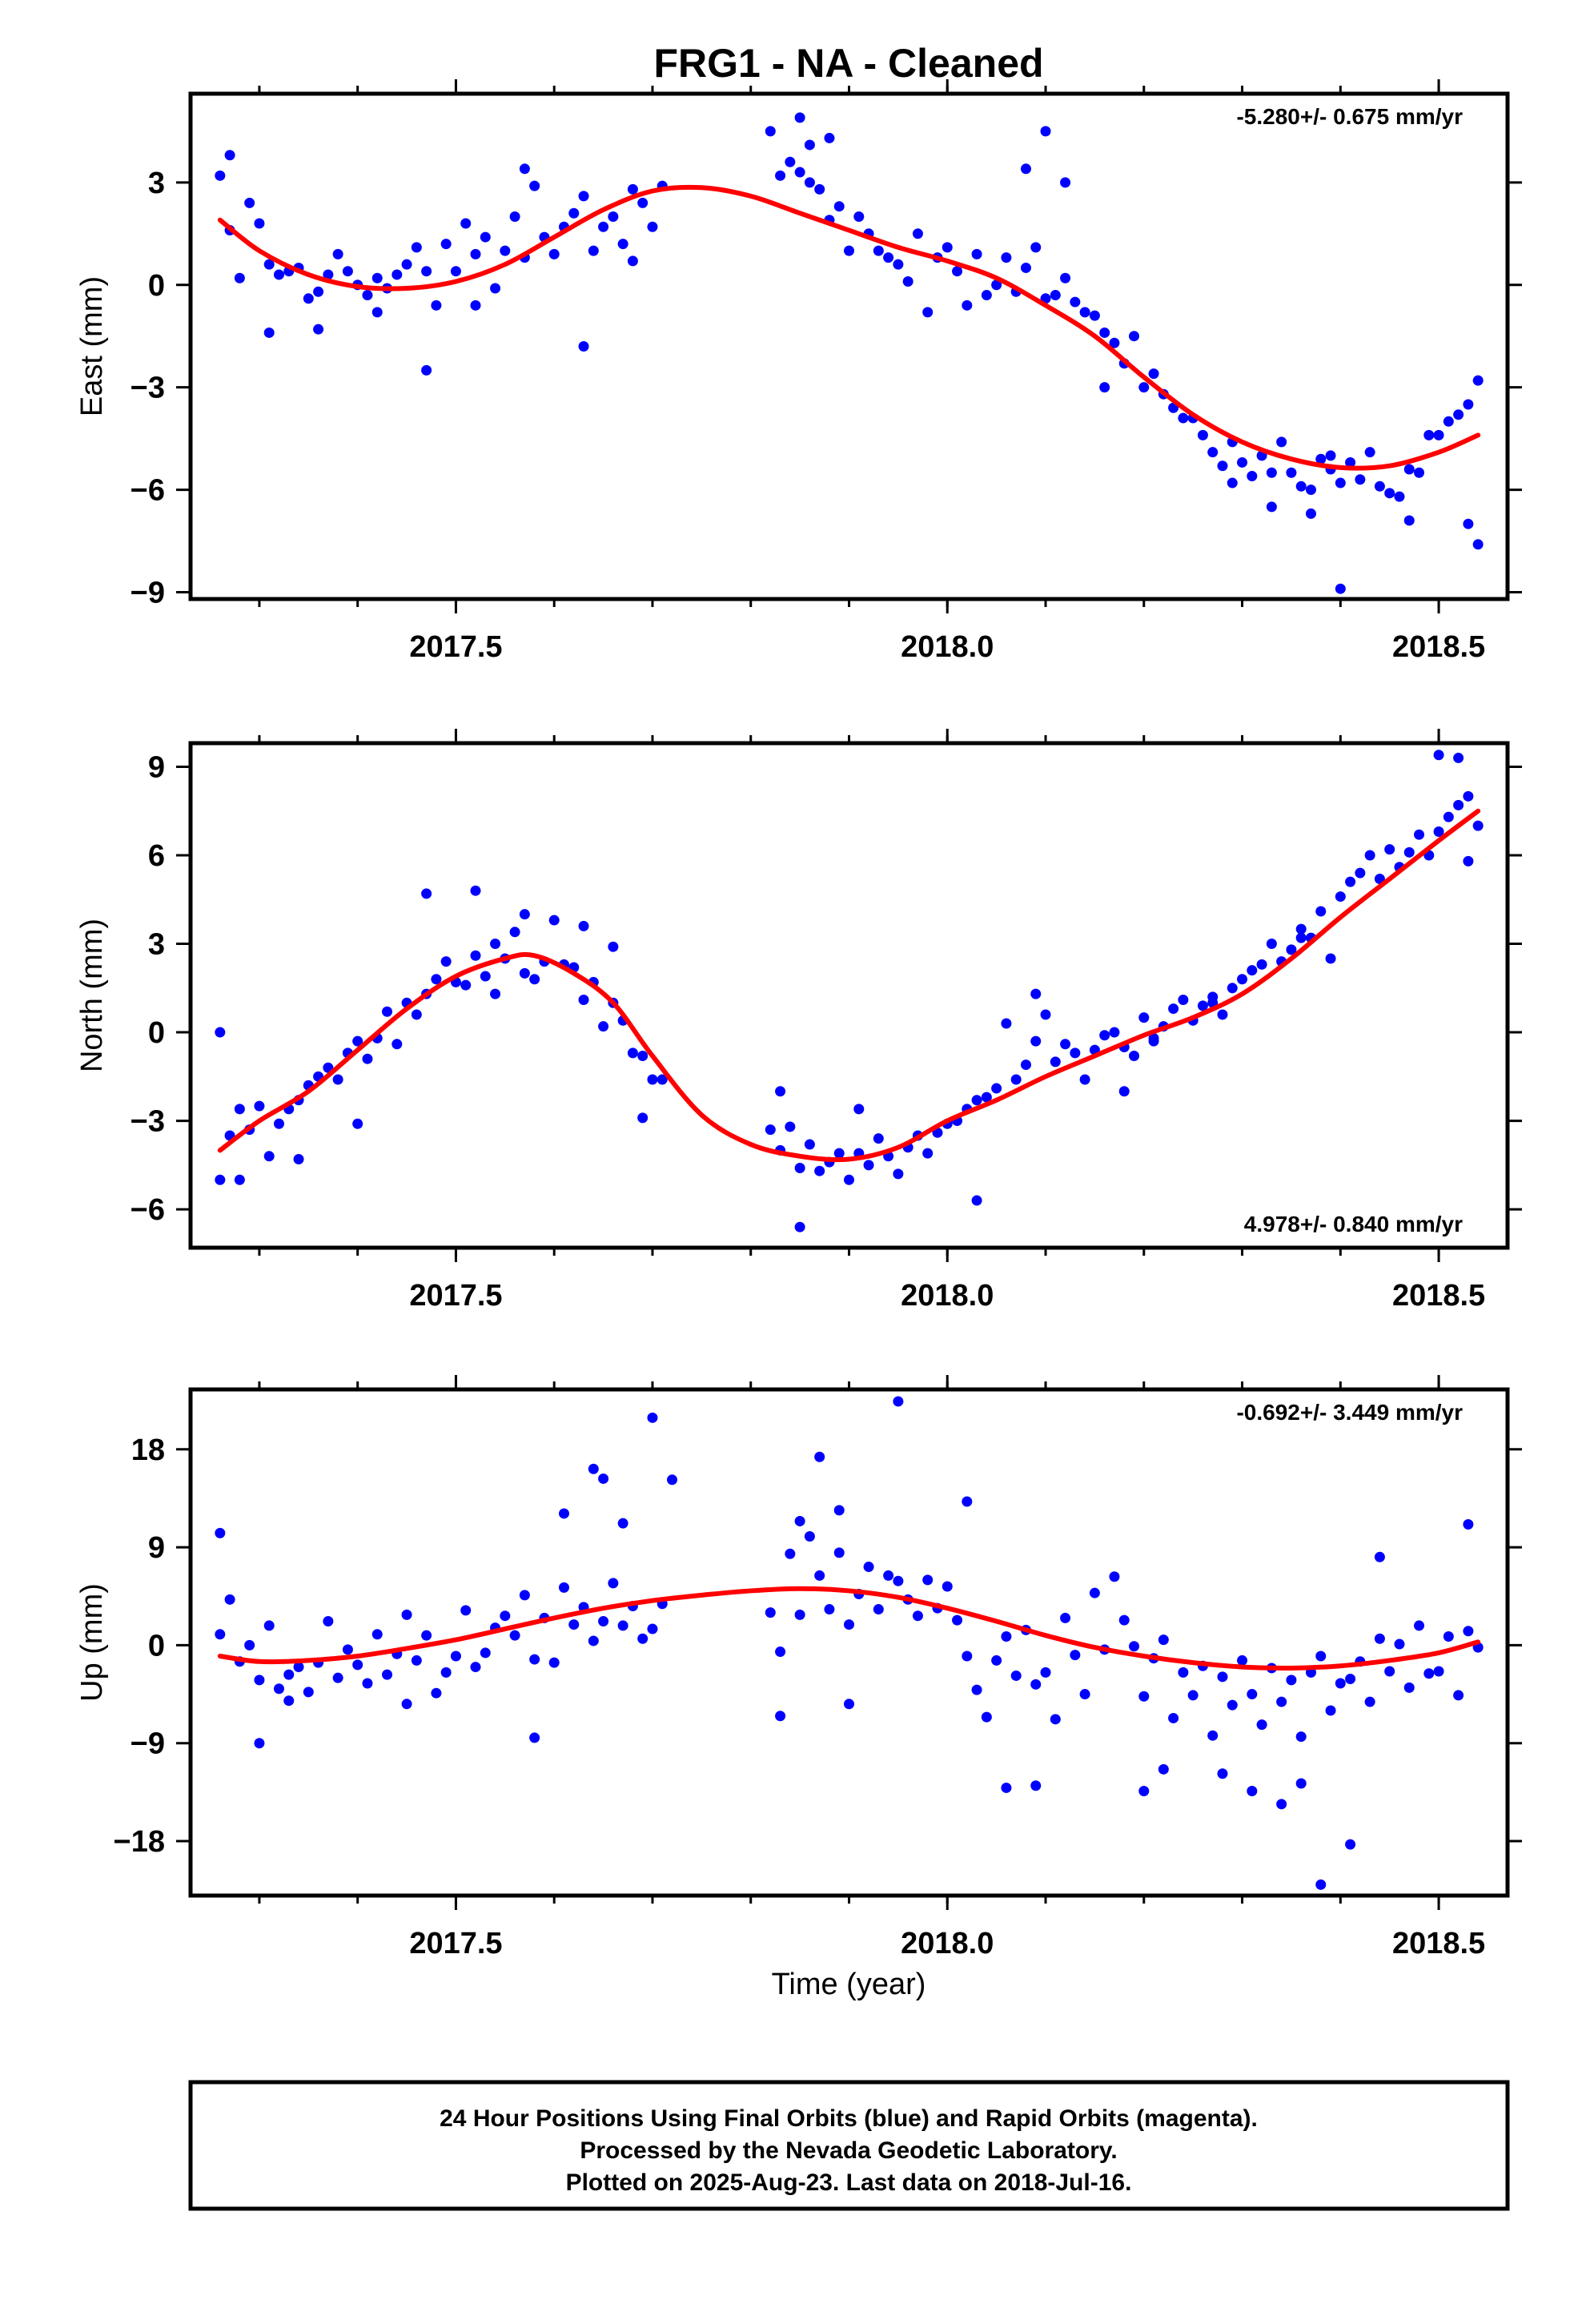  What do you see at coordinates (156, 286) in the screenshot?
I see `east-y-tick-label: 0` at bounding box center [156, 286].